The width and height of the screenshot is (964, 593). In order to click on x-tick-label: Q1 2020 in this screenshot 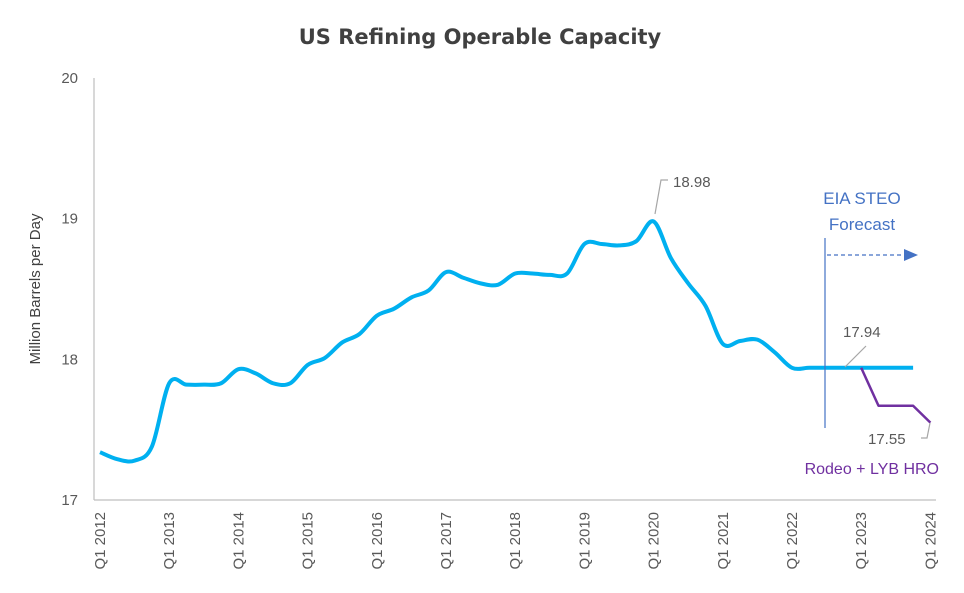, I will do `click(654, 541)`.